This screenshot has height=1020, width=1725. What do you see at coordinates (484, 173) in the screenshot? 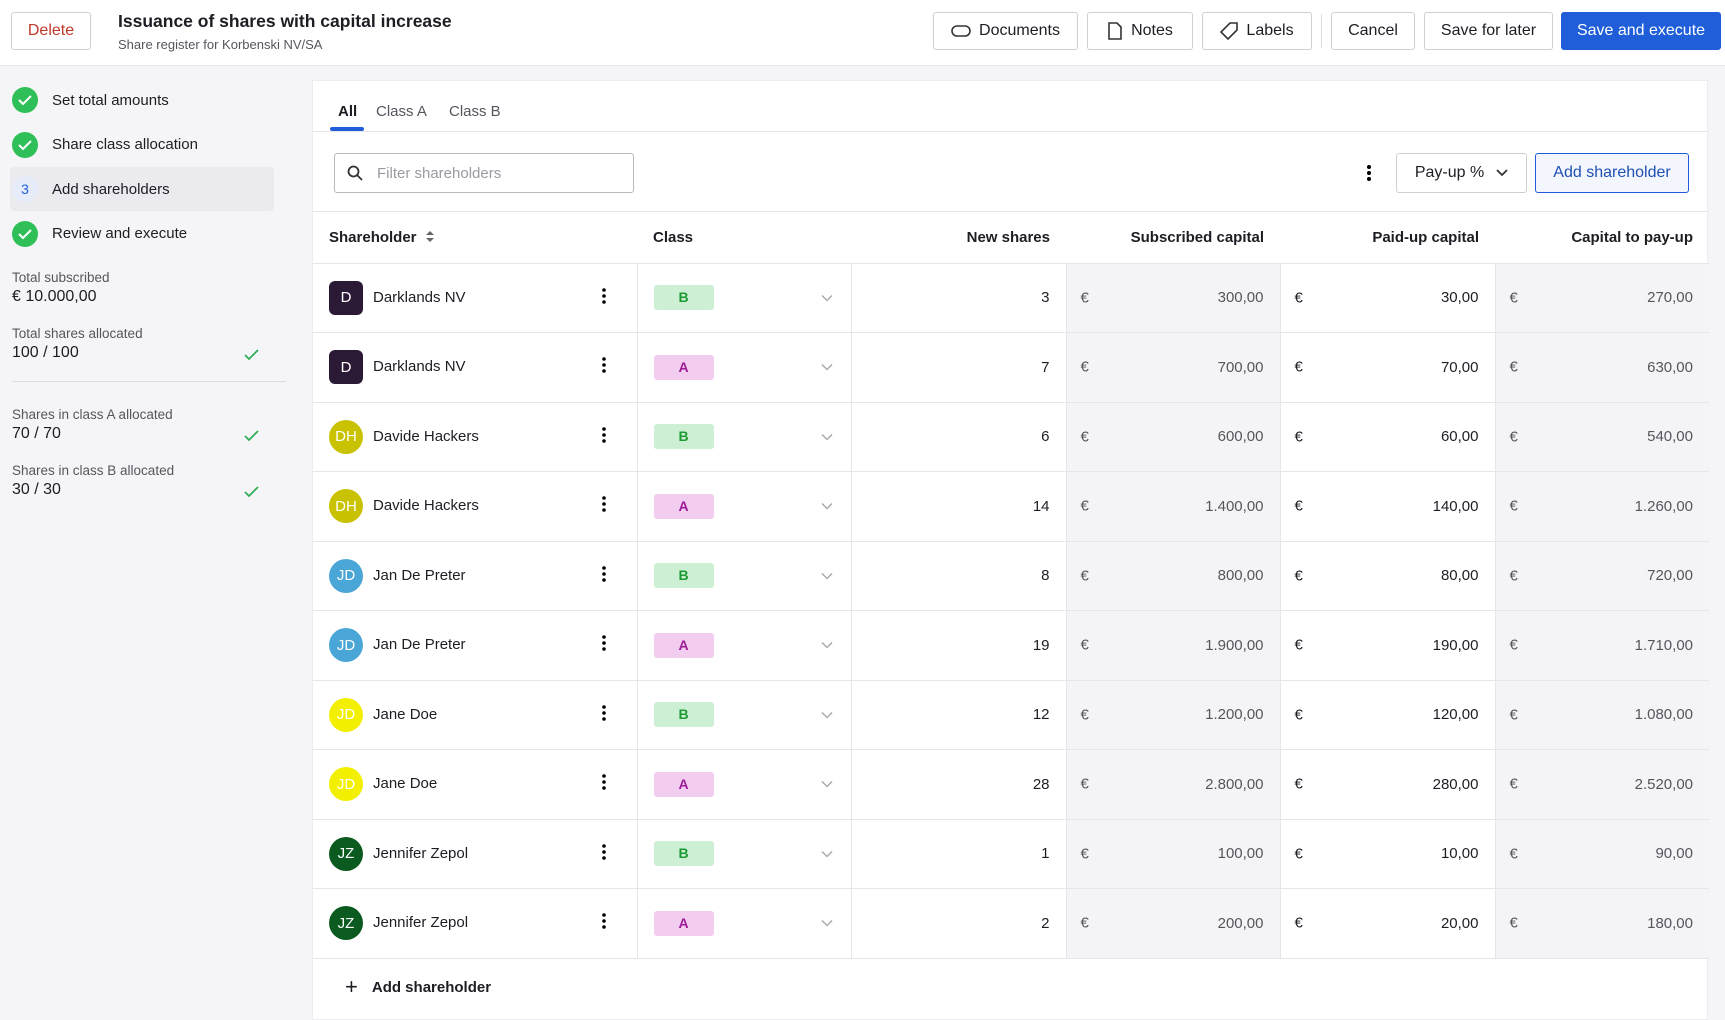
I see `filter-input: Filter shareholders` at bounding box center [484, 173].